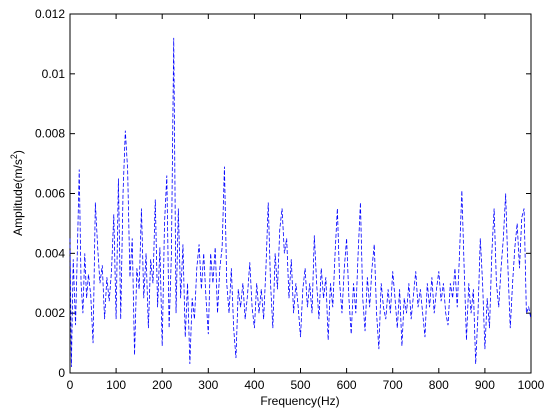 This screenshot has width=550, height=416. I want to click on x-tick-label: 800, so click(439, 385).